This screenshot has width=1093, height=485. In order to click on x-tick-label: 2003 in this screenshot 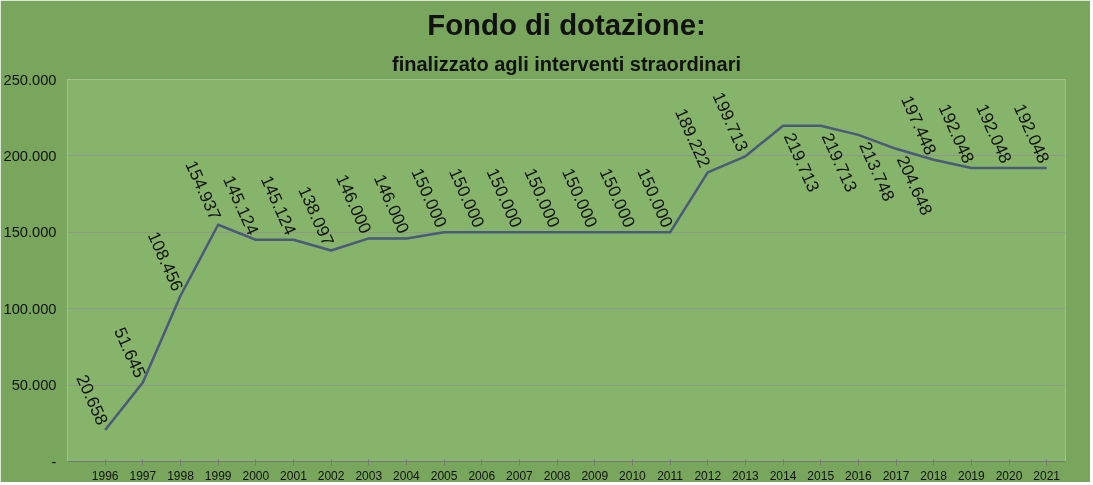, I will do `click(369, 475)`.